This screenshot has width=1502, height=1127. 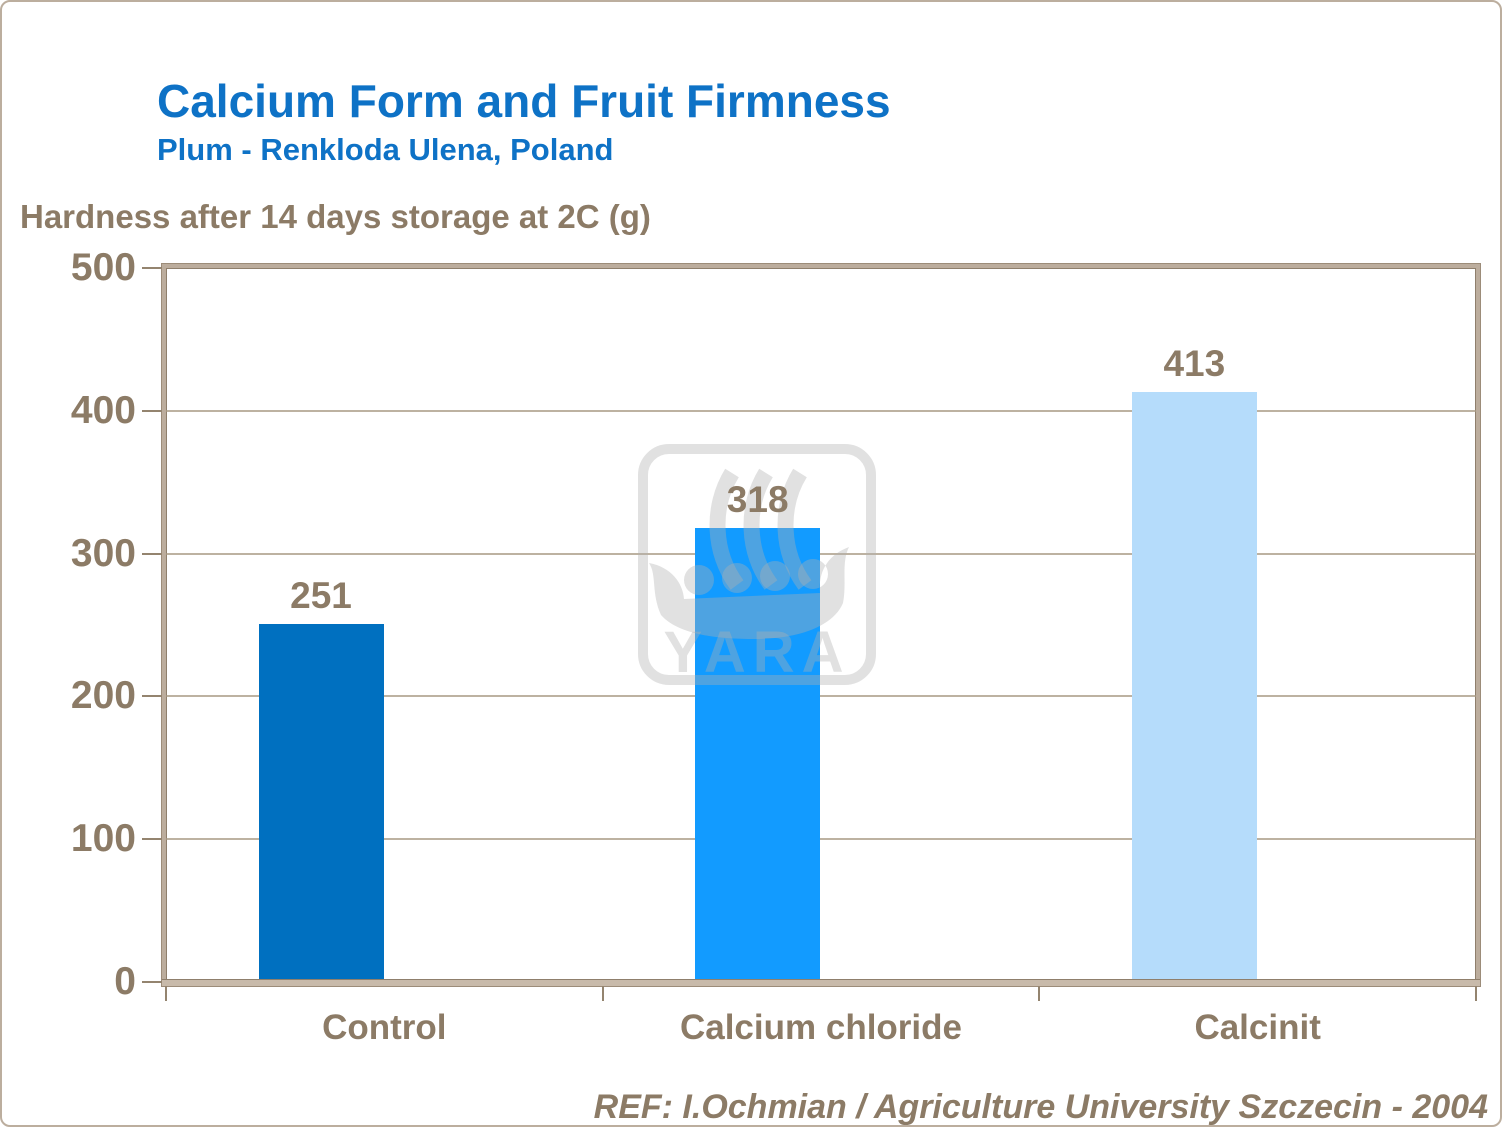 I want to click on data-label-calcinit: 413, so click(x=1194, y=364).